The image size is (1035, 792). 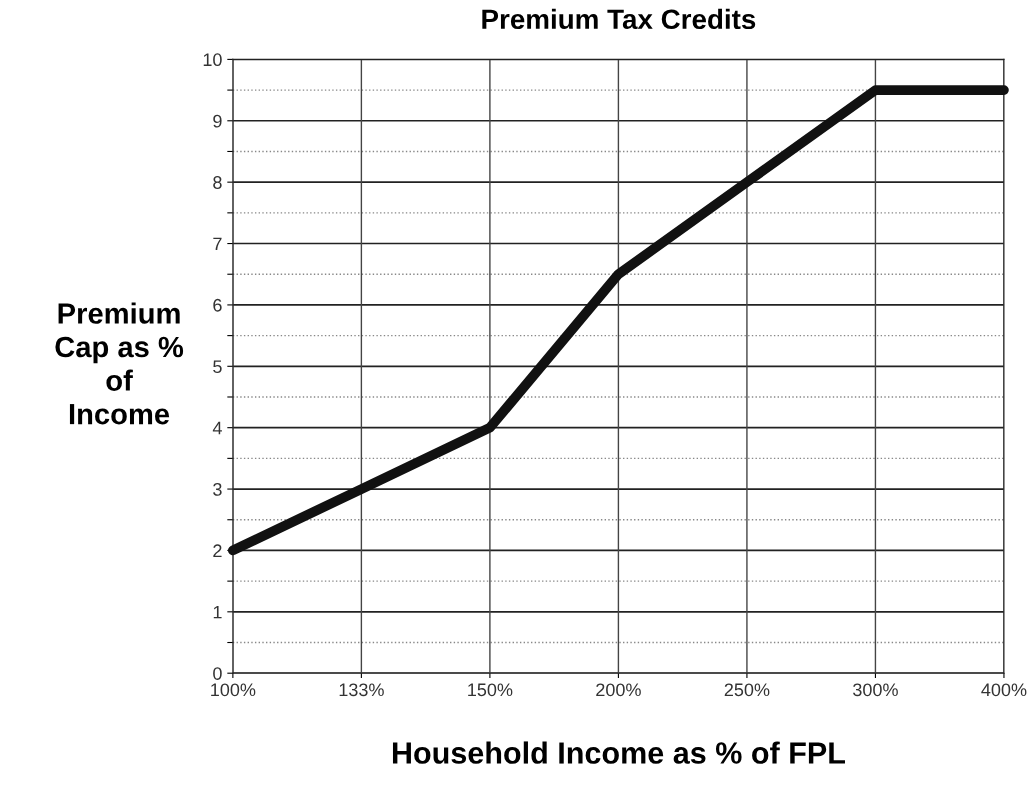 I want to click on y-tick-label: 2, so click(x=217, y=550).